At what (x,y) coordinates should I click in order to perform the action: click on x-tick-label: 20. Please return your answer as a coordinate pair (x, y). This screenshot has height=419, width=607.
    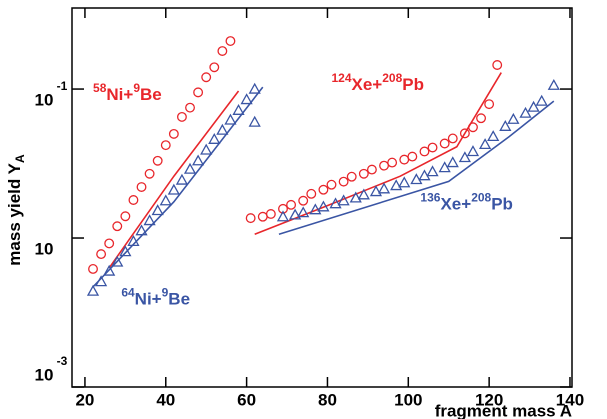
    Looking at the image, I should click on (84, 399).